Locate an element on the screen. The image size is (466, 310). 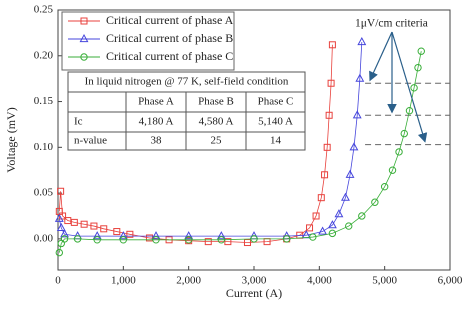
table-cell: 25 is located at coordinates (217, 141).